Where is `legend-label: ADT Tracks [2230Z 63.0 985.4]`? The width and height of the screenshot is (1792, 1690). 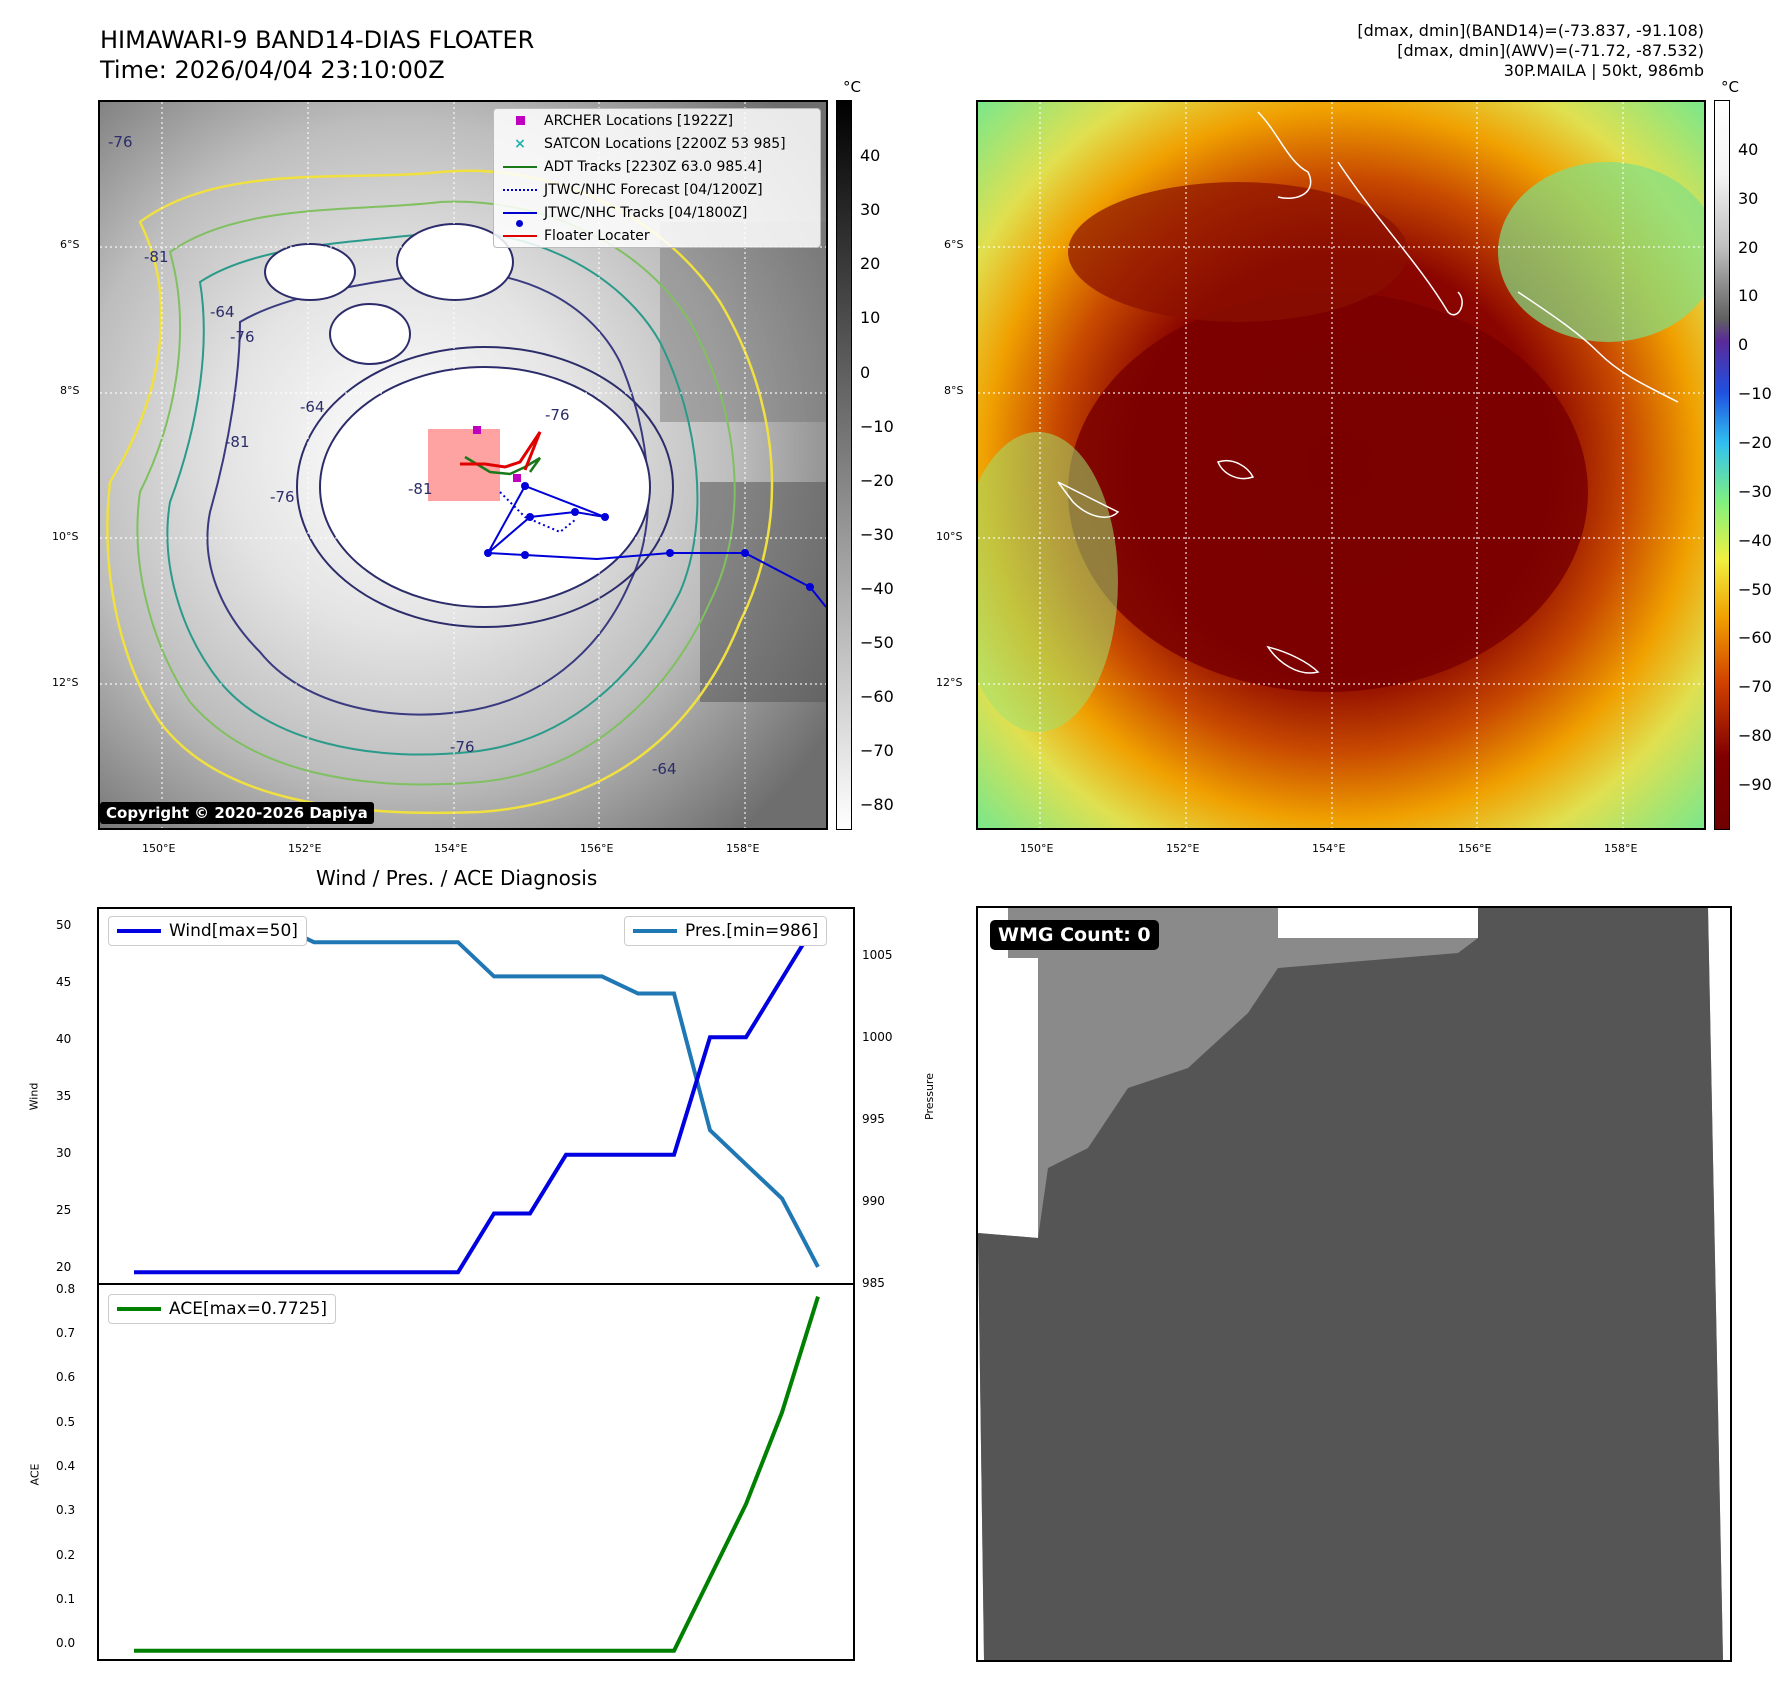 legend-label: ADT Tracks [2230Z 63.0 985.4] is located at coordinates (653, 166).